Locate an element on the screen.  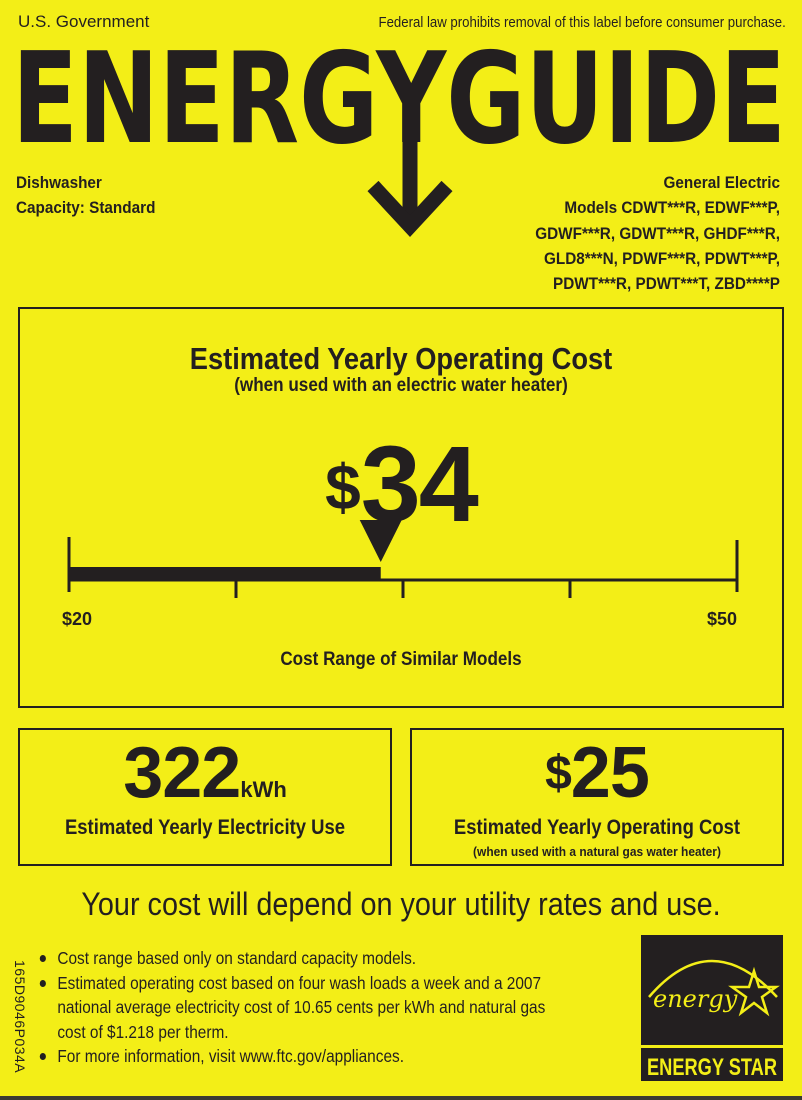
electricity-use-panel: 322kWh Estimated Yearly Electricity Use is located at coordinates (205, 797).